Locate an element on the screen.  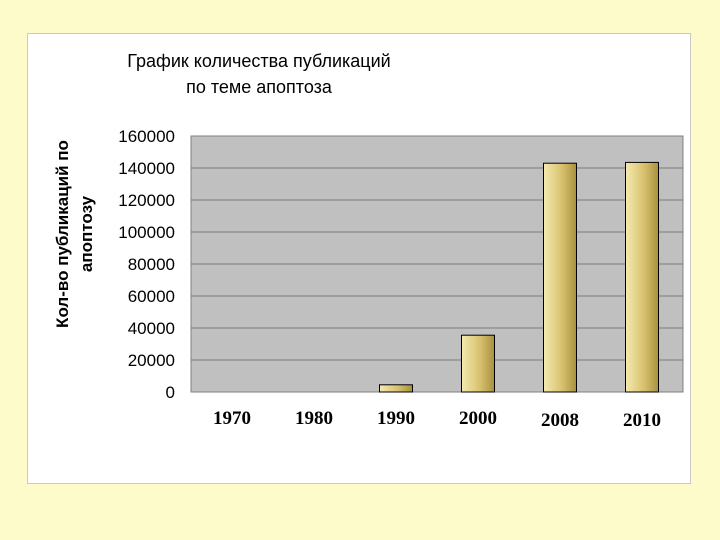
y-axis-label-line-2: апоптозу is located at coordinates (86, 233).